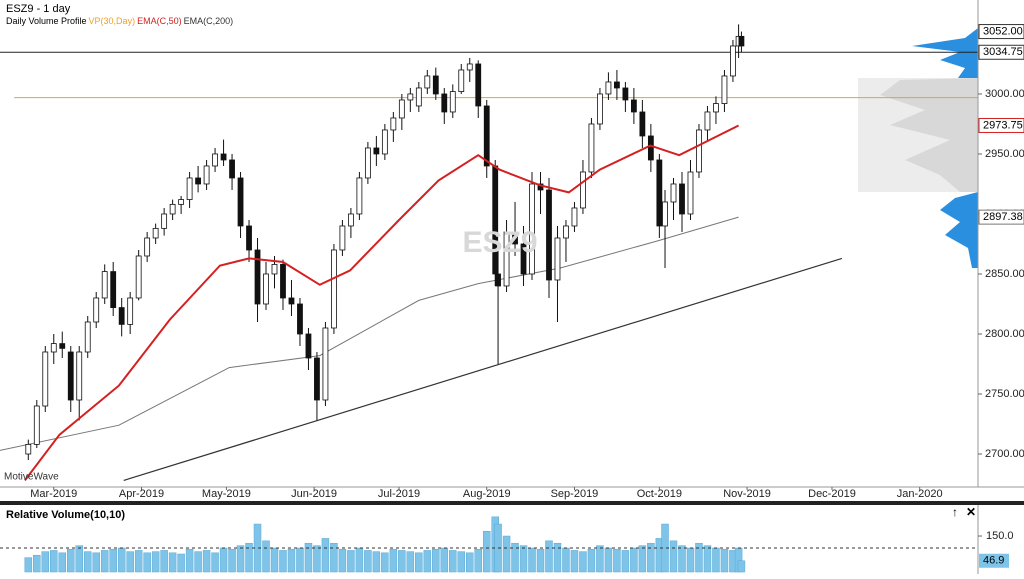 The width and height of the screenshot is (1024, 579). Describe the element at coordinates (1003, 31) in the screenshot. I see `price-box-label: 3052.00` at that location.